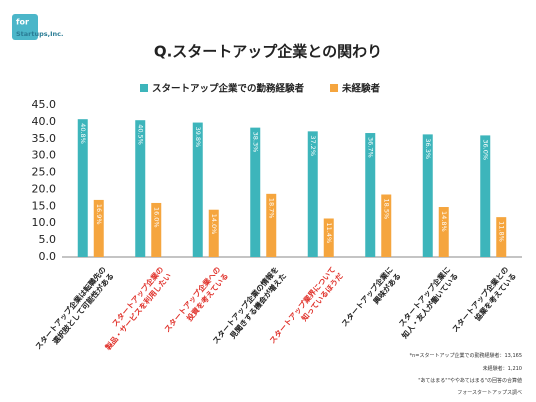  I want to click on value-label: 14.0%, so click(214, 224).